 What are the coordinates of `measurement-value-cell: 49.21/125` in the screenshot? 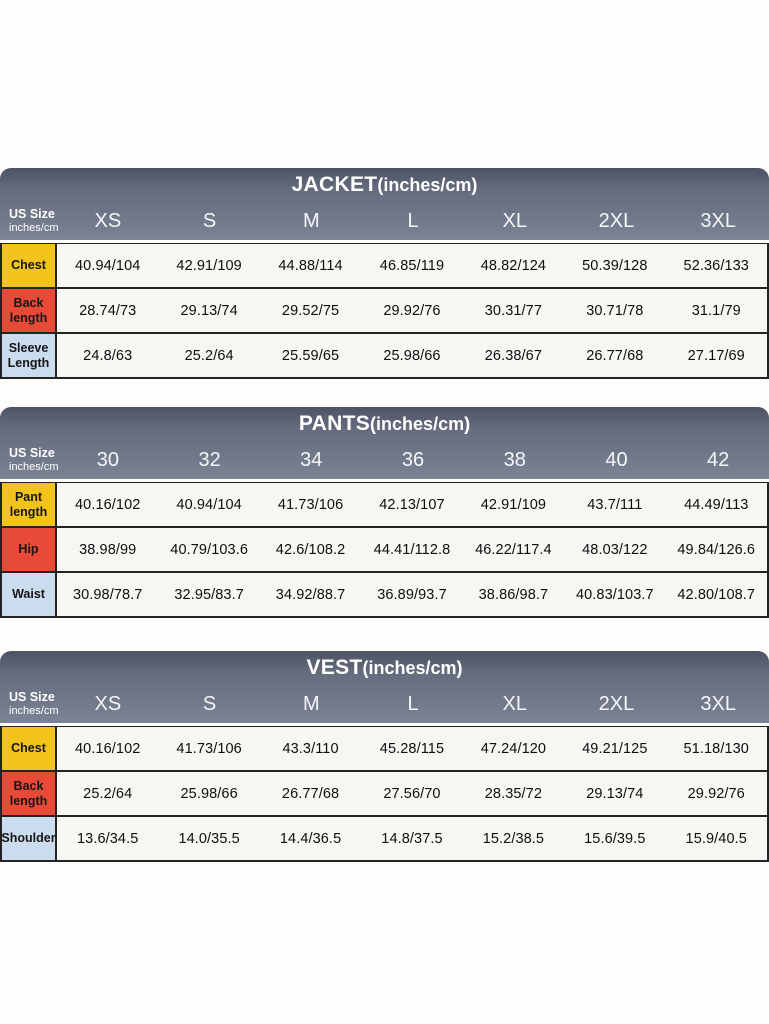 It's located at (615, 748).